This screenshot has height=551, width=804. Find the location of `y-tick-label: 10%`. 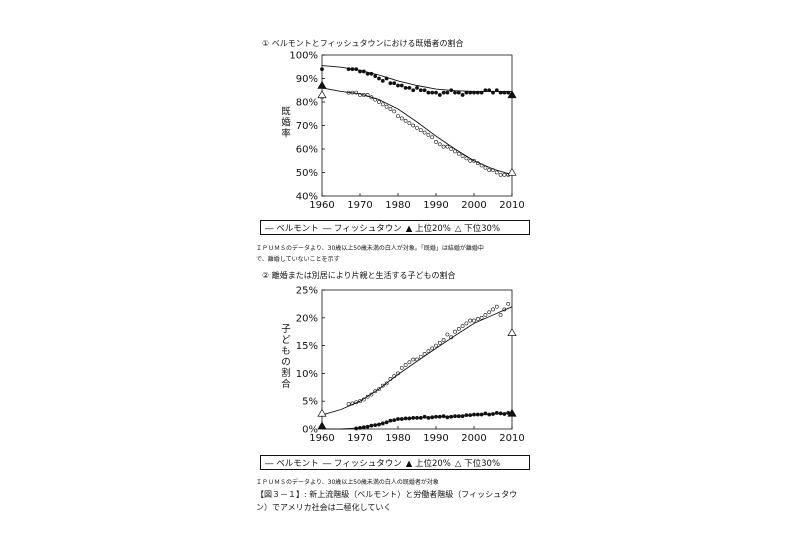

y-tick-label: 10% is located at coordinates (307, 374).